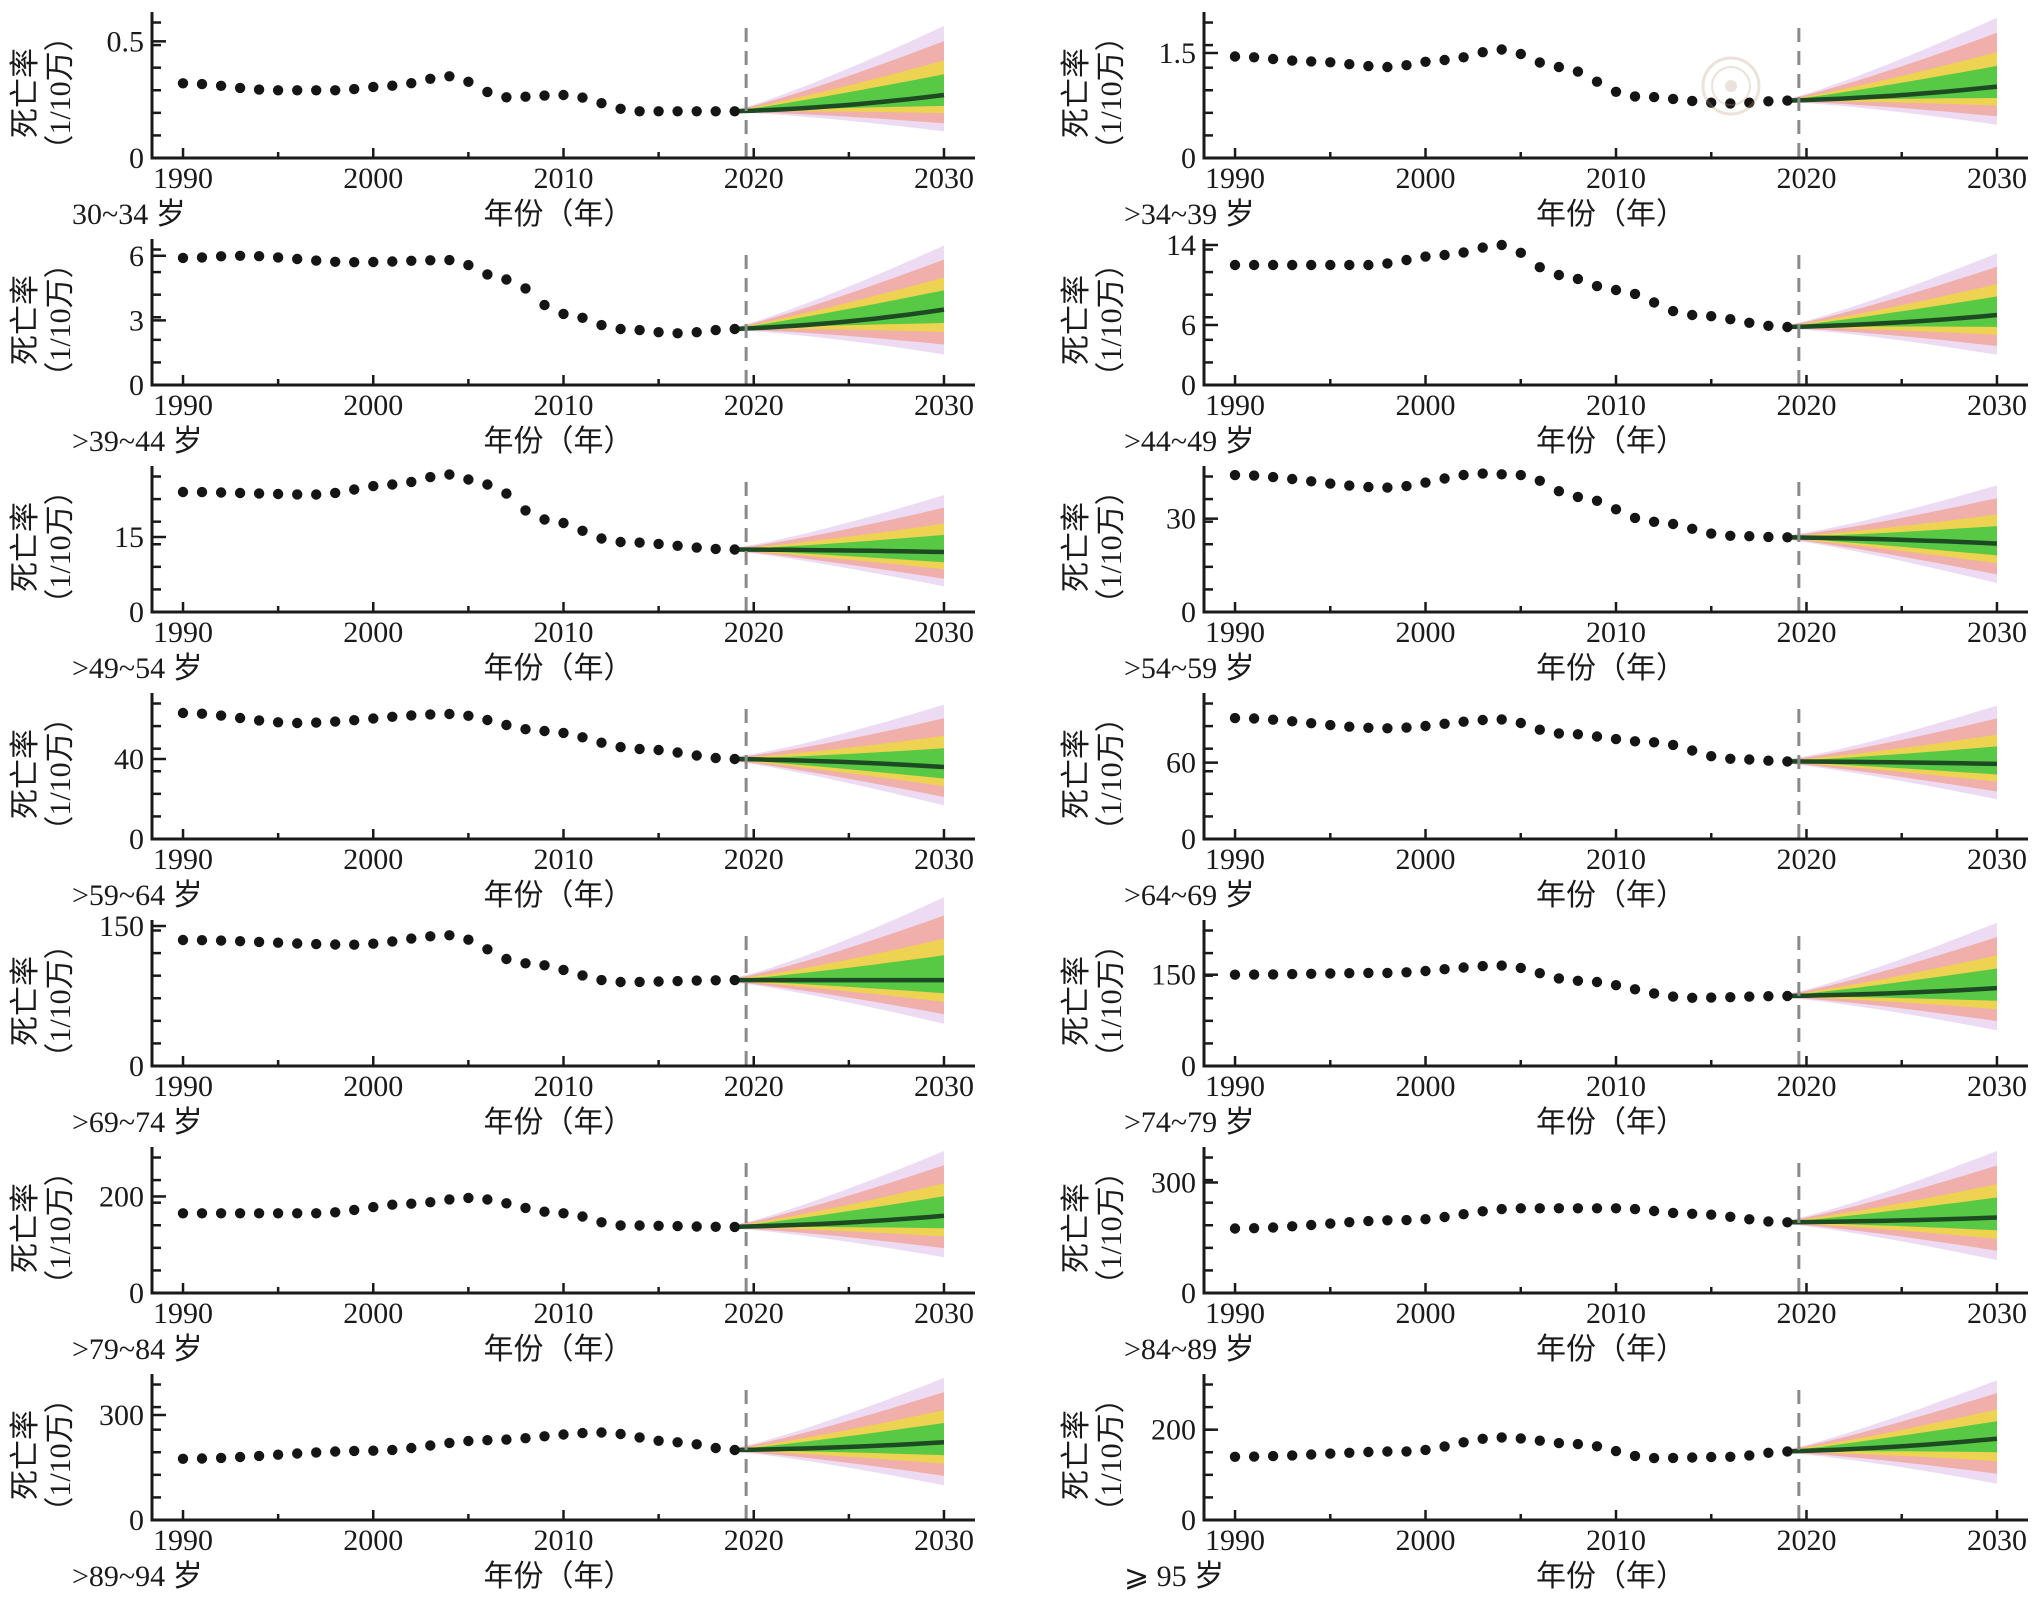 This screenshot has height=1605, width=2041. I want to click on y-tick-label: 150, so click(121, 926).